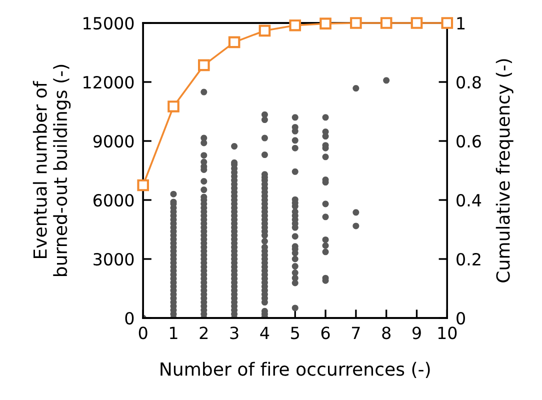 The height and width of the screenshot is (400, 542). I want to click on y2-tick-label: 0.4, so click(469, 200).